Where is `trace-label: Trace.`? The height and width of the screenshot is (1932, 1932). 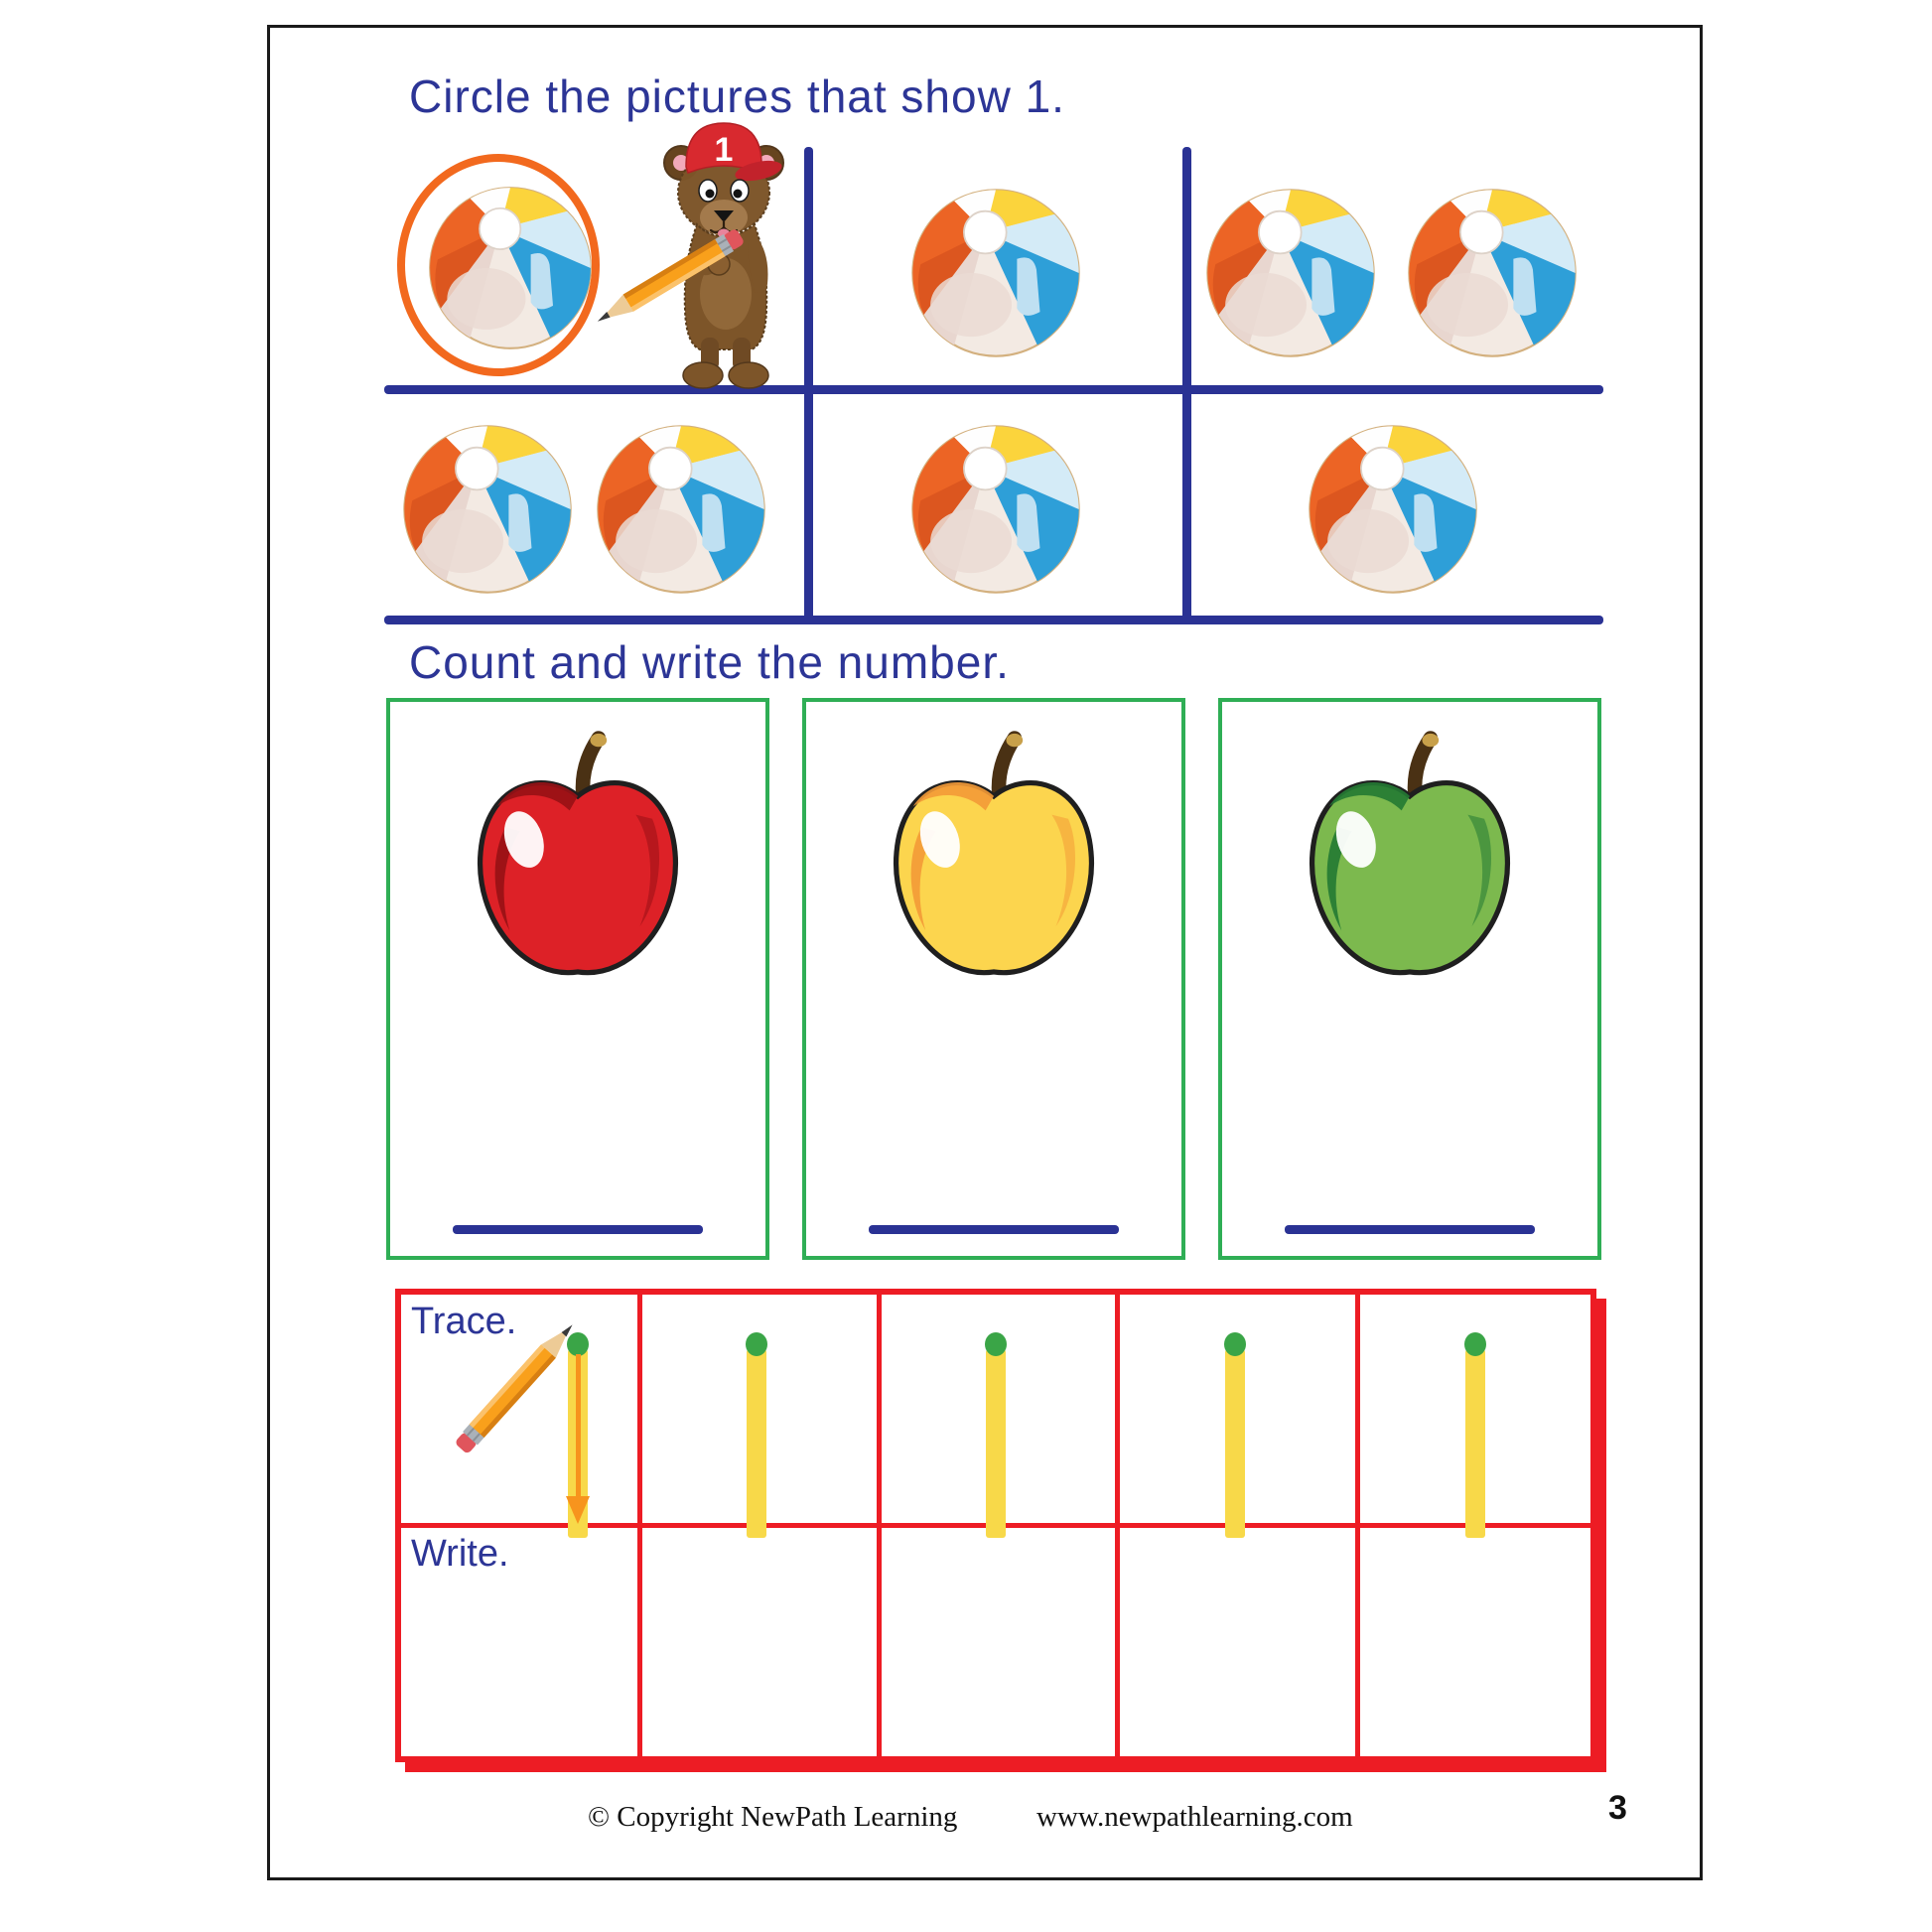 trace-label: Trace. is located at coordinates (464, 1321).